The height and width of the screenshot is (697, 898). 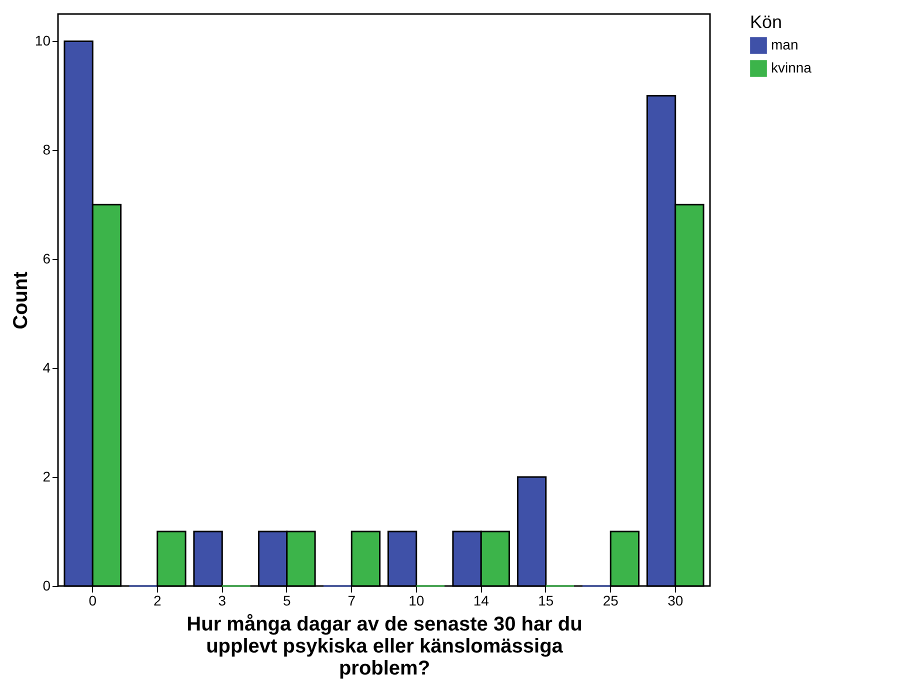 I want to click on legend-title: Kön, so click(x=766, y=22).